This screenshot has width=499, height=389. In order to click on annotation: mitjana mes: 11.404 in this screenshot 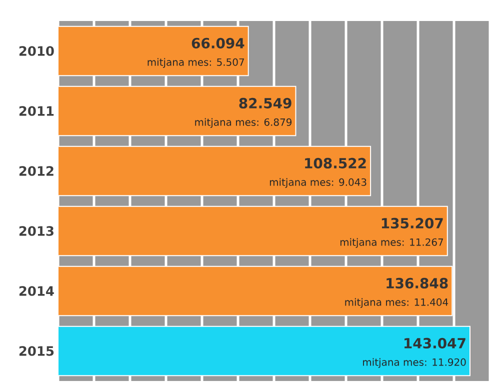, I will do `click(396, 303)`.